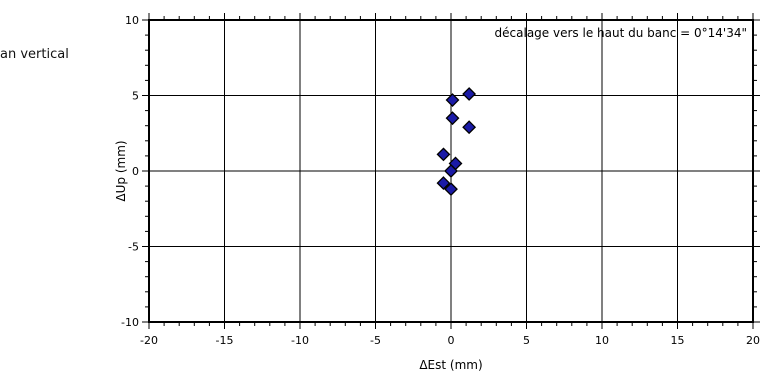  Describe the element at coordinates (34, 54) in the screenshot. I see `chart-caption-fragment: an vertical` at that location.